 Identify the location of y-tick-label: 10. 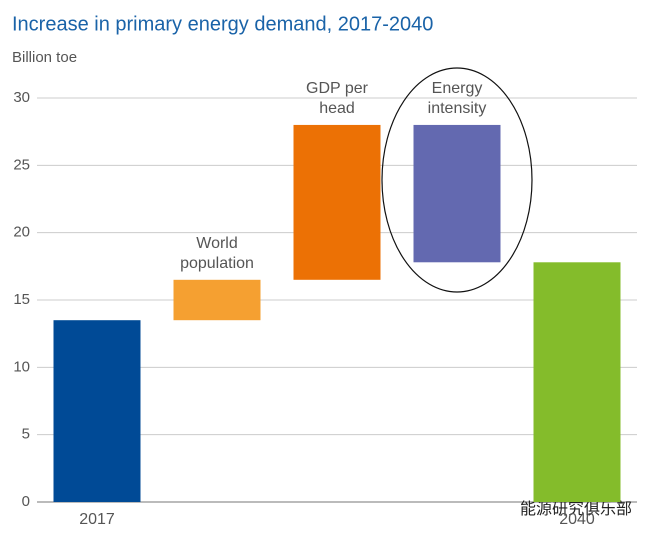
(21, 366).